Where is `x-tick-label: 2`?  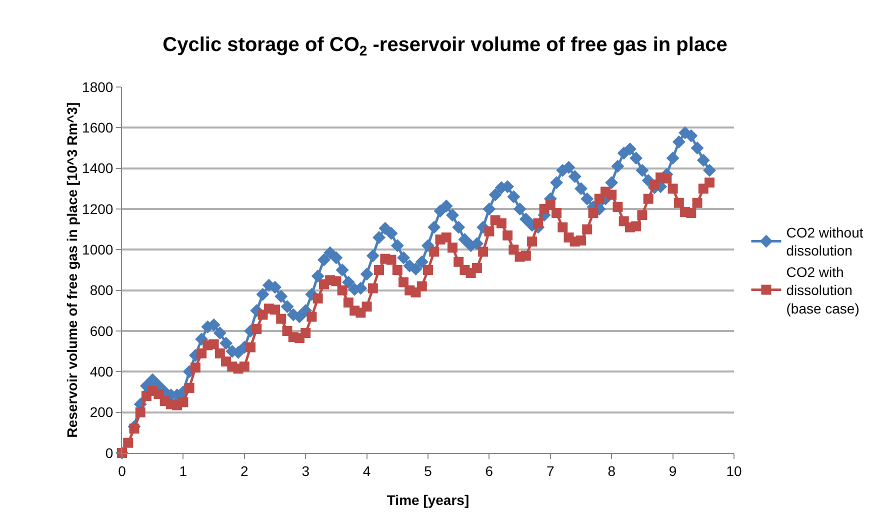
x-tick-label: 2 is located at coordinates (244, 470).